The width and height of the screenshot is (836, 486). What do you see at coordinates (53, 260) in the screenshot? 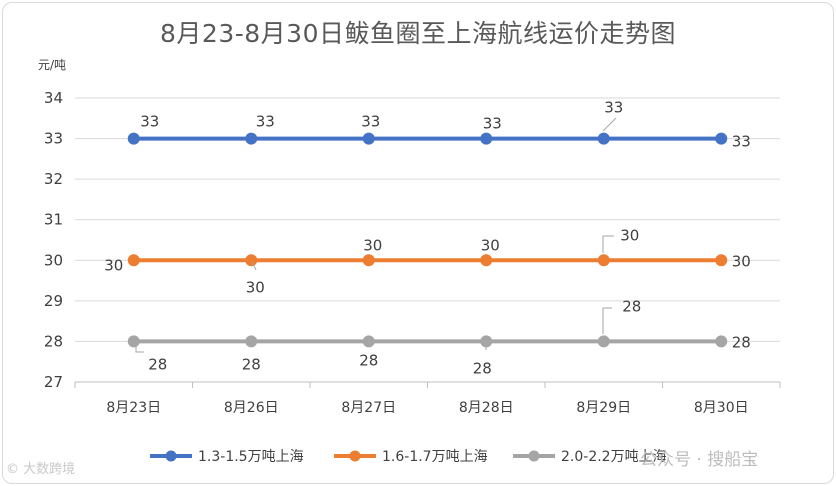
I see `y-tick-label: 30` at bounding box center [53, 260].